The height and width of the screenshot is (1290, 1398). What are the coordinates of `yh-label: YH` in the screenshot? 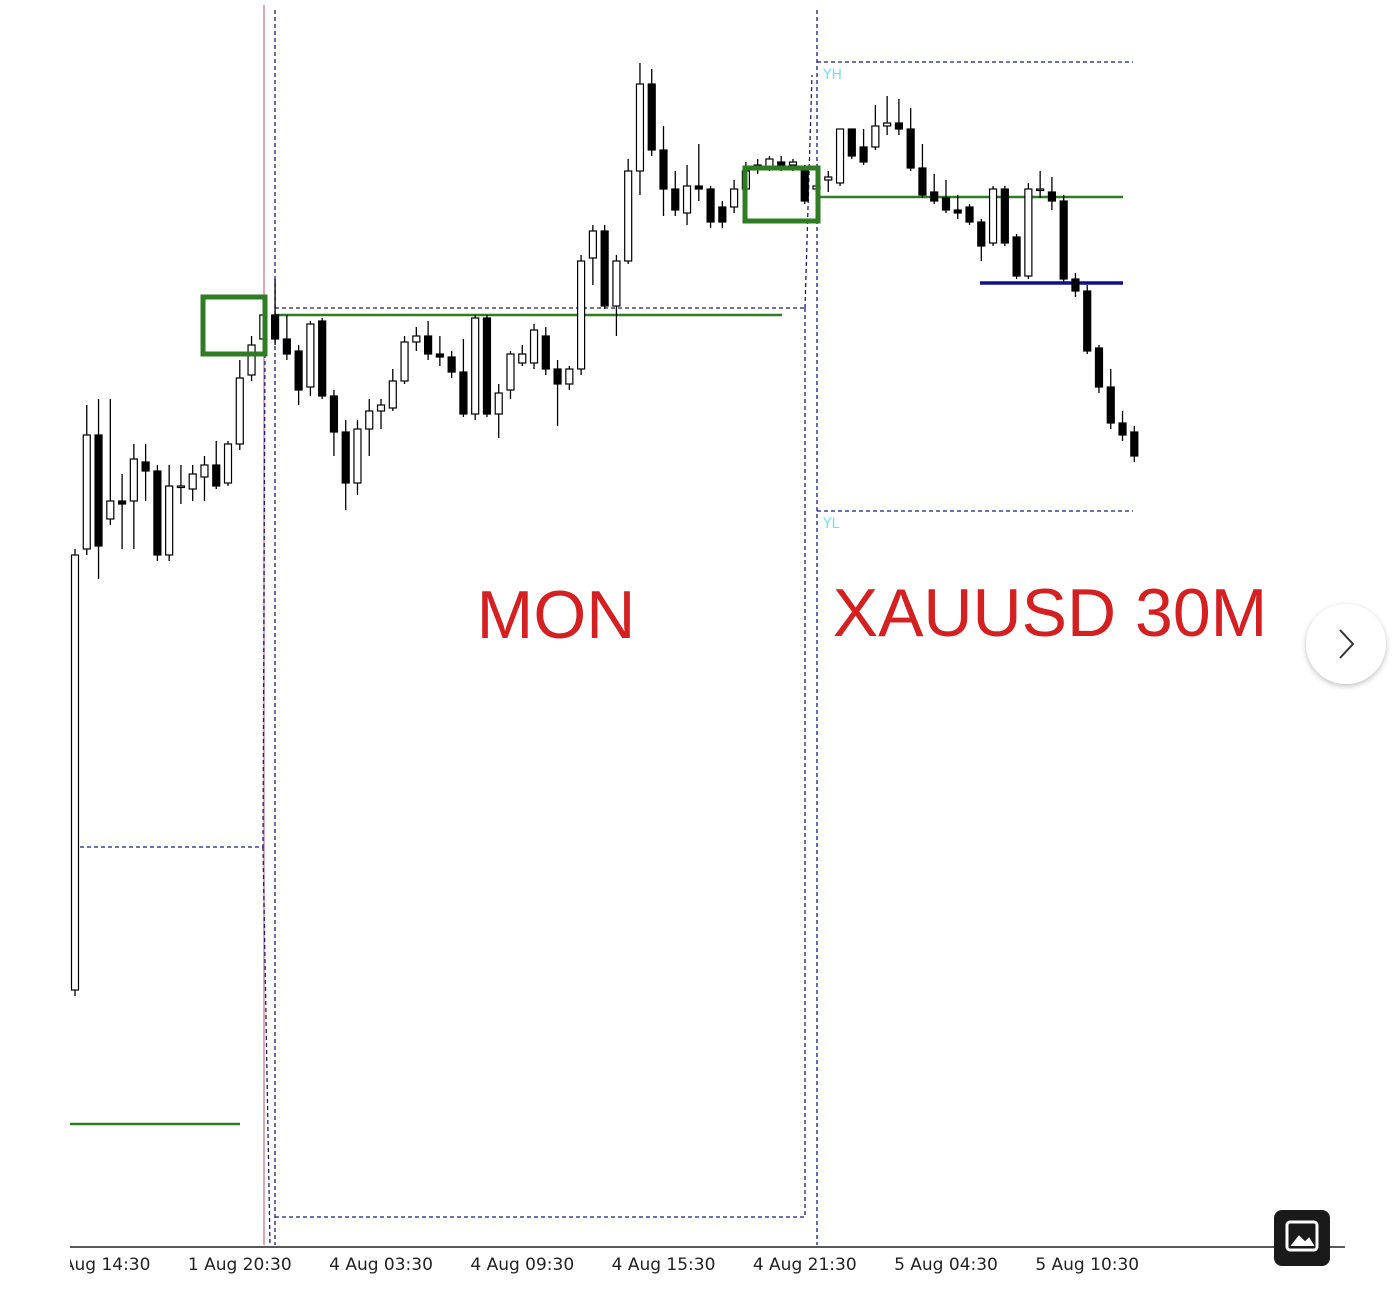 It's located at (832, 75).